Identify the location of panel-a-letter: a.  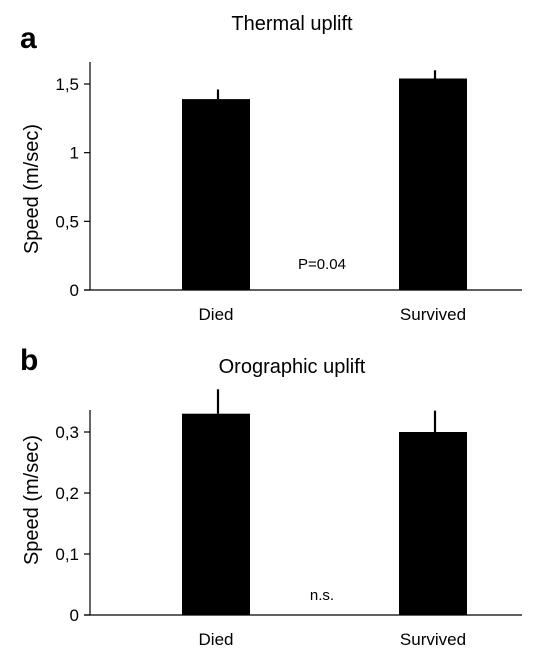
(28, 38).